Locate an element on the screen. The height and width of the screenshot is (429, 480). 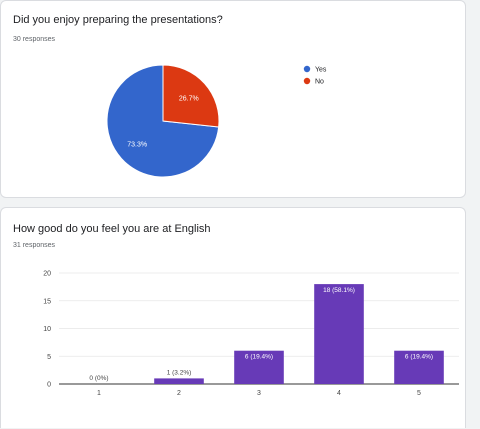
bar-value-label: 0 (0%) is located at coordinates (98, 378).